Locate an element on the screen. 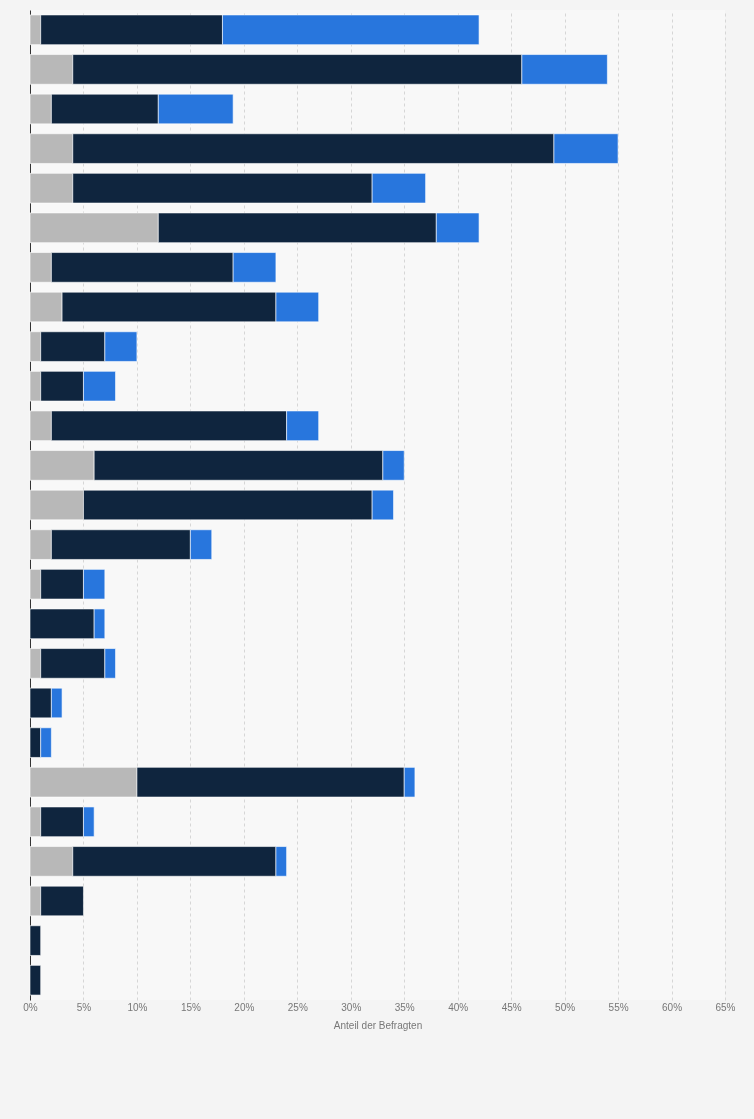 This screenshot has width=754, height=1119. x-tick-label: 40% is located at coordinates (458, 1007).